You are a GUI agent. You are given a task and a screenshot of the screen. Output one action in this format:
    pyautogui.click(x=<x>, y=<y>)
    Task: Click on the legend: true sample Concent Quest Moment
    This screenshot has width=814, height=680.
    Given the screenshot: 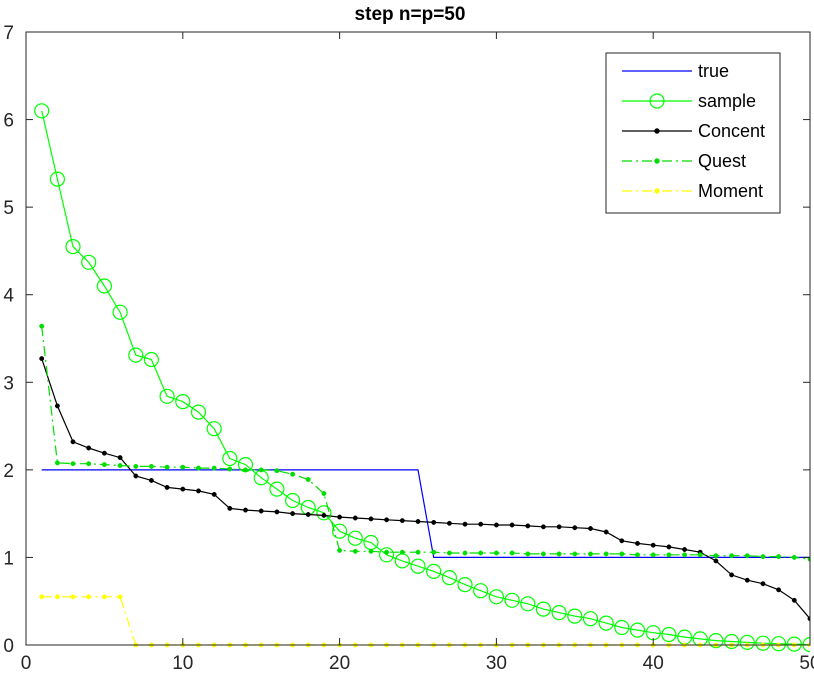 What is the action you would take?
    pyautogui.click(x=693, y=133)
    